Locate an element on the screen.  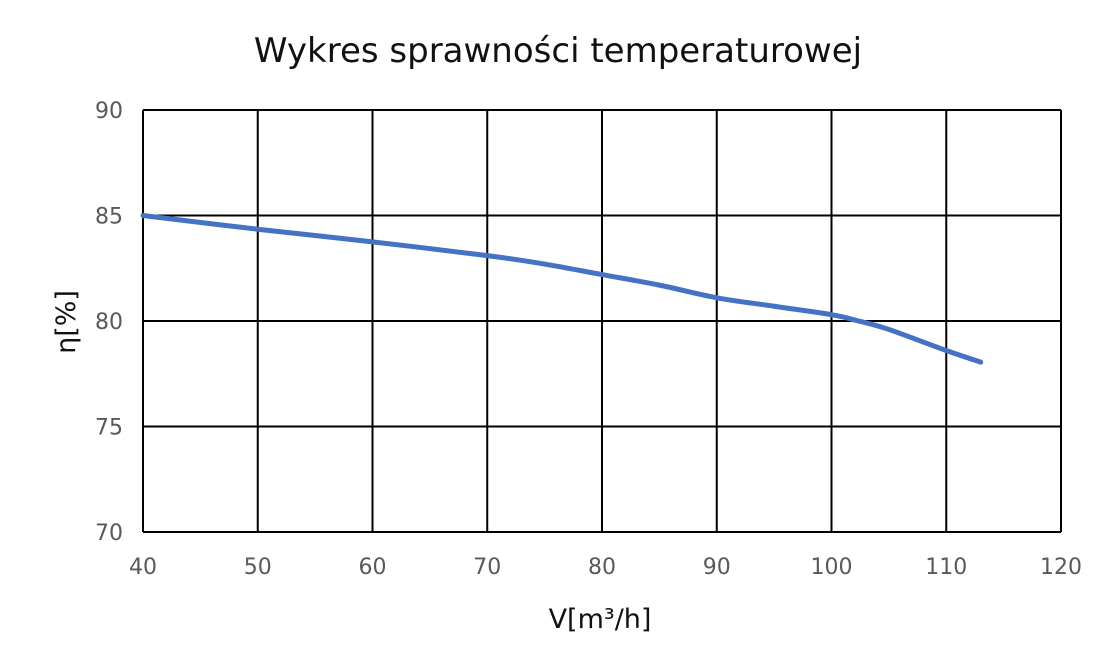
y-axis-title: η[%] is located at coordinates (66, 322).